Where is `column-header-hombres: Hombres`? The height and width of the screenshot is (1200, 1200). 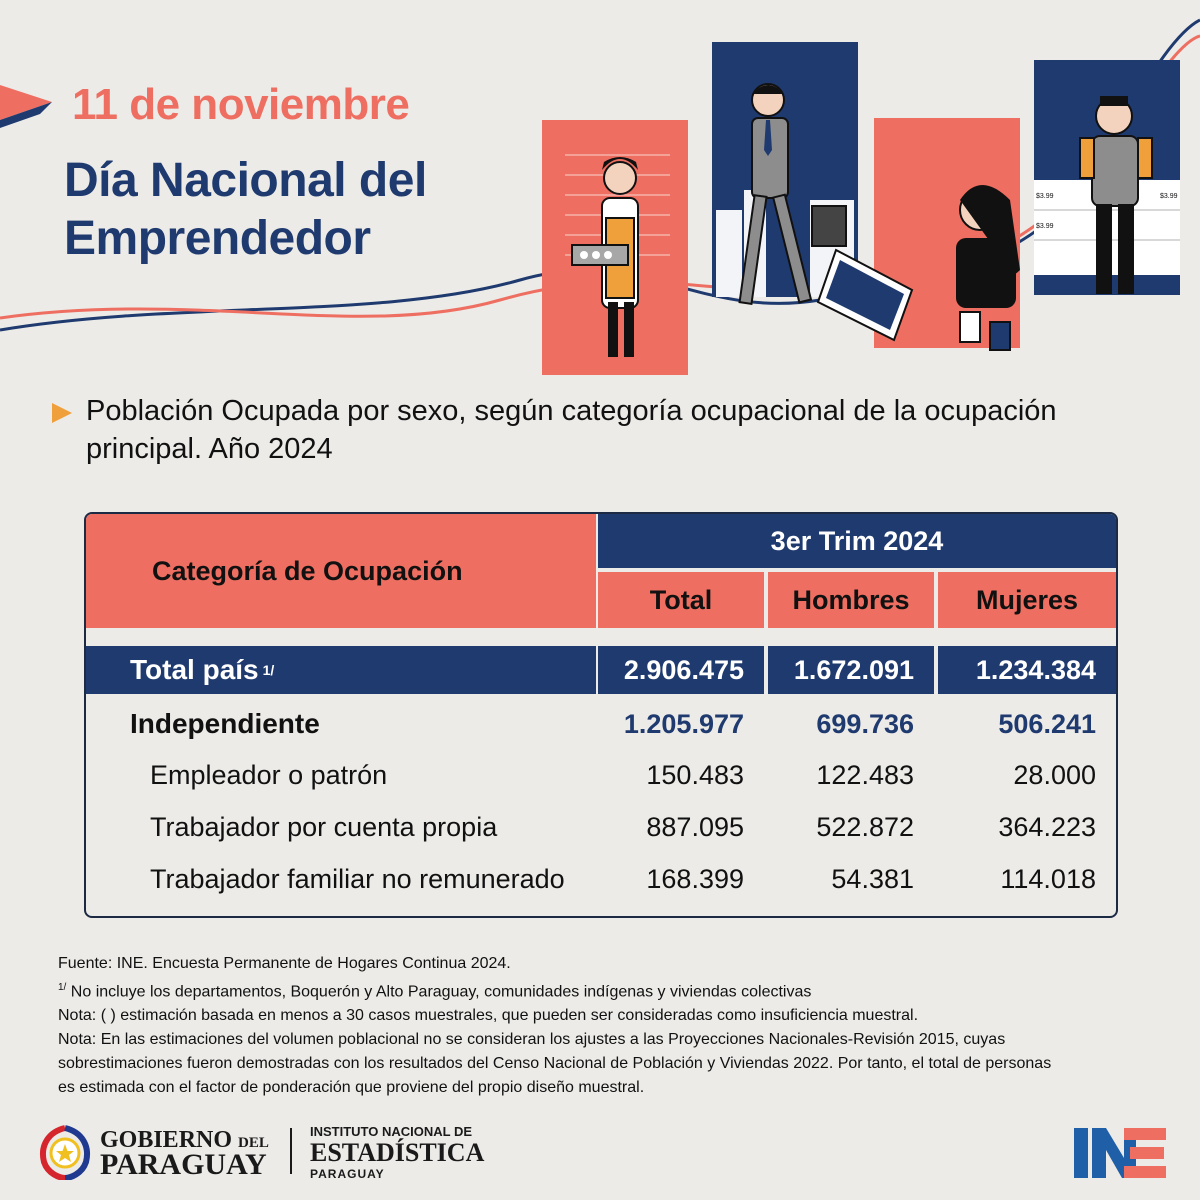
column-header-hombres: Hombres is located at coordinates (851, 600).